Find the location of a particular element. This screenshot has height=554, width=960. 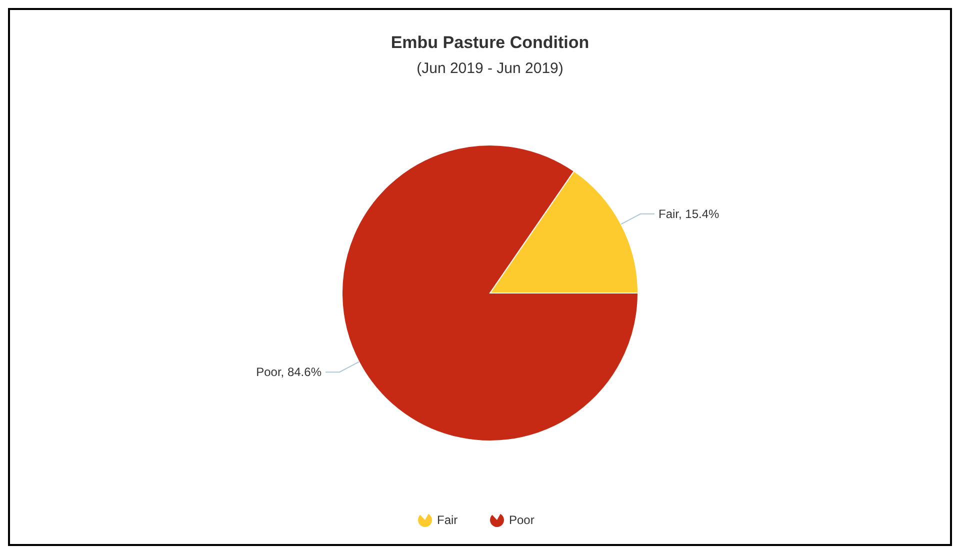

data-label: Poor, 84.6% is located at coordinates (289, 372).